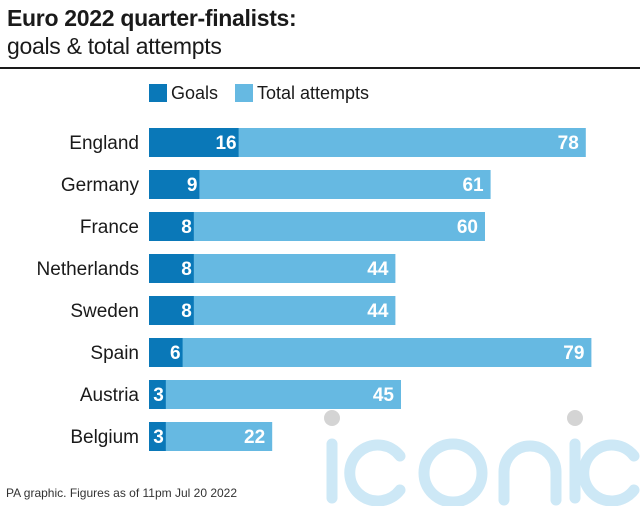 Image resolution: width=640 pixels, height=506 pixels. I want to click on goals-value-belgium: 3, so click(158, 437).